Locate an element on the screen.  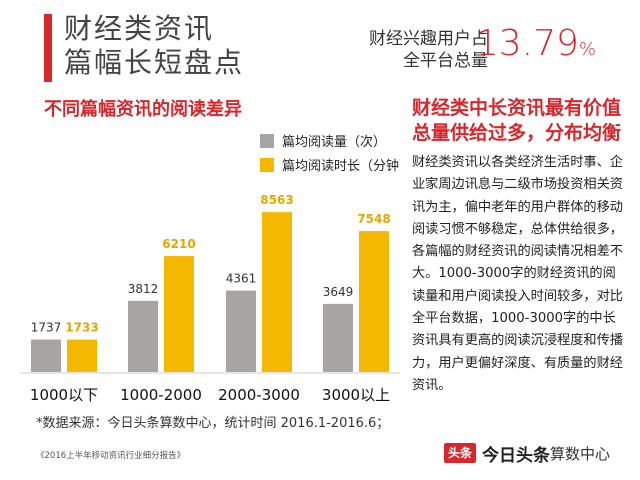
panel-heading-line1: 财经类中长资讯最有价值 is located at coordinates (517, 108).